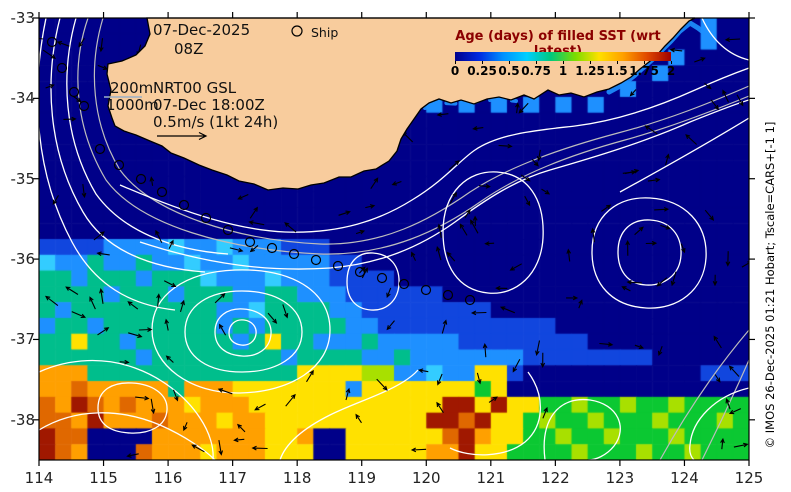  I want to click on y-axis-label: -33, so click(23, 18).